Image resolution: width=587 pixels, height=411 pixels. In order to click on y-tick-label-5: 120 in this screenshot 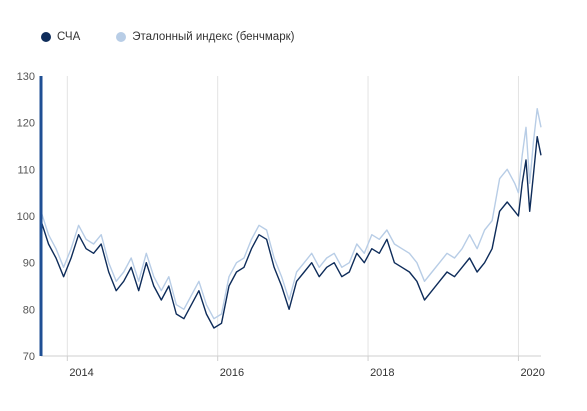, I will do `click(26, 124)`.